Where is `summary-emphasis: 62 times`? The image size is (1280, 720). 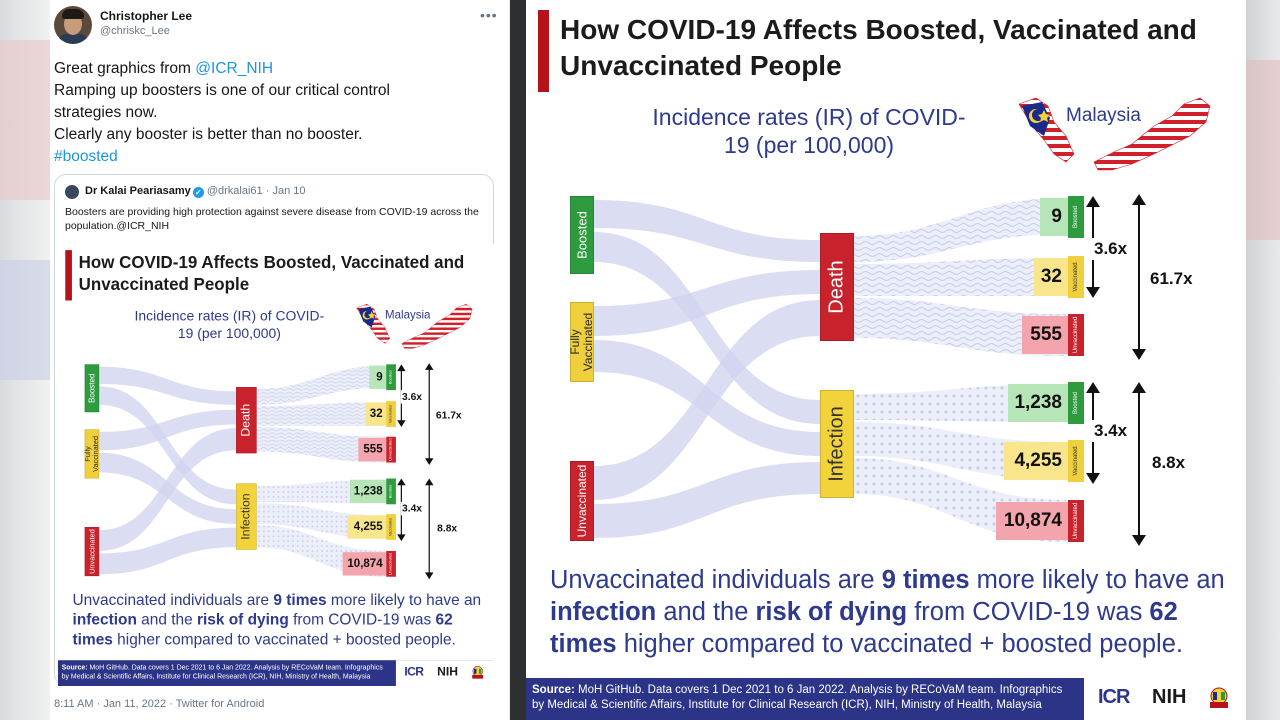 summary-emphasis: 62 times is located at coordinates (864, 628).